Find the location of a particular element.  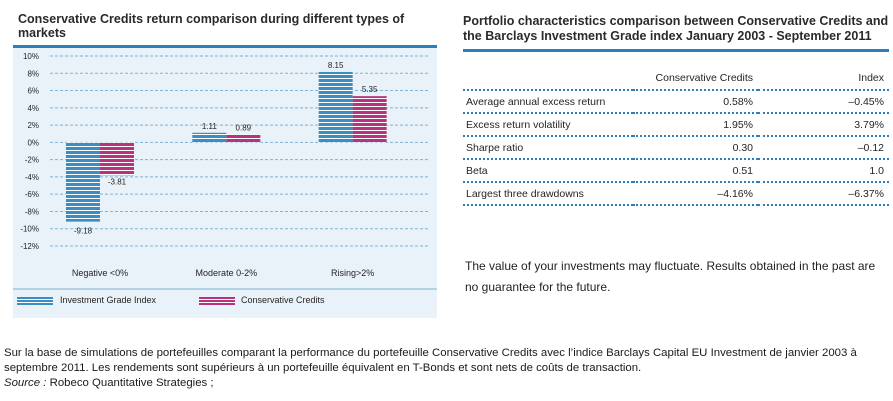

index-value: 1.0 is located at coordinates (823, 171).